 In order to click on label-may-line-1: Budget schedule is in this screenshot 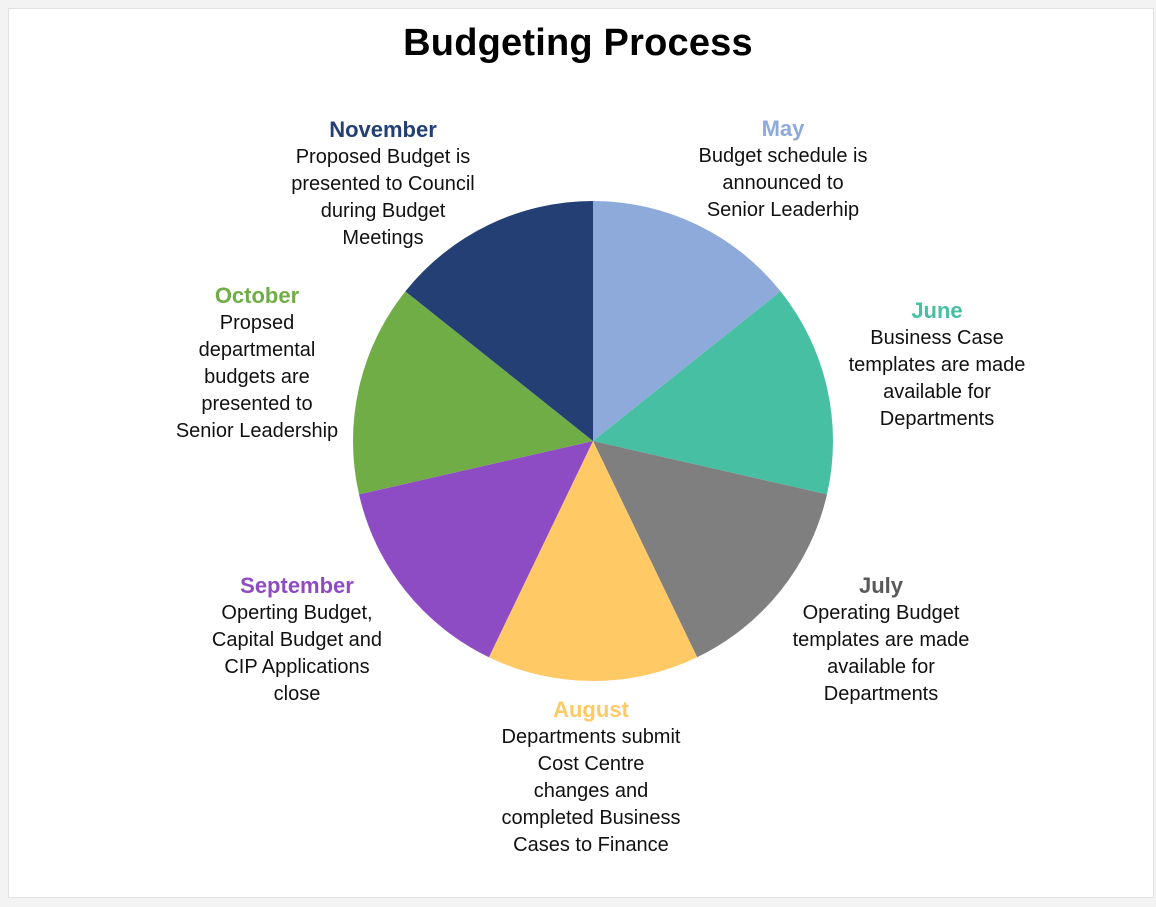, I will do `click(783, 156)`.